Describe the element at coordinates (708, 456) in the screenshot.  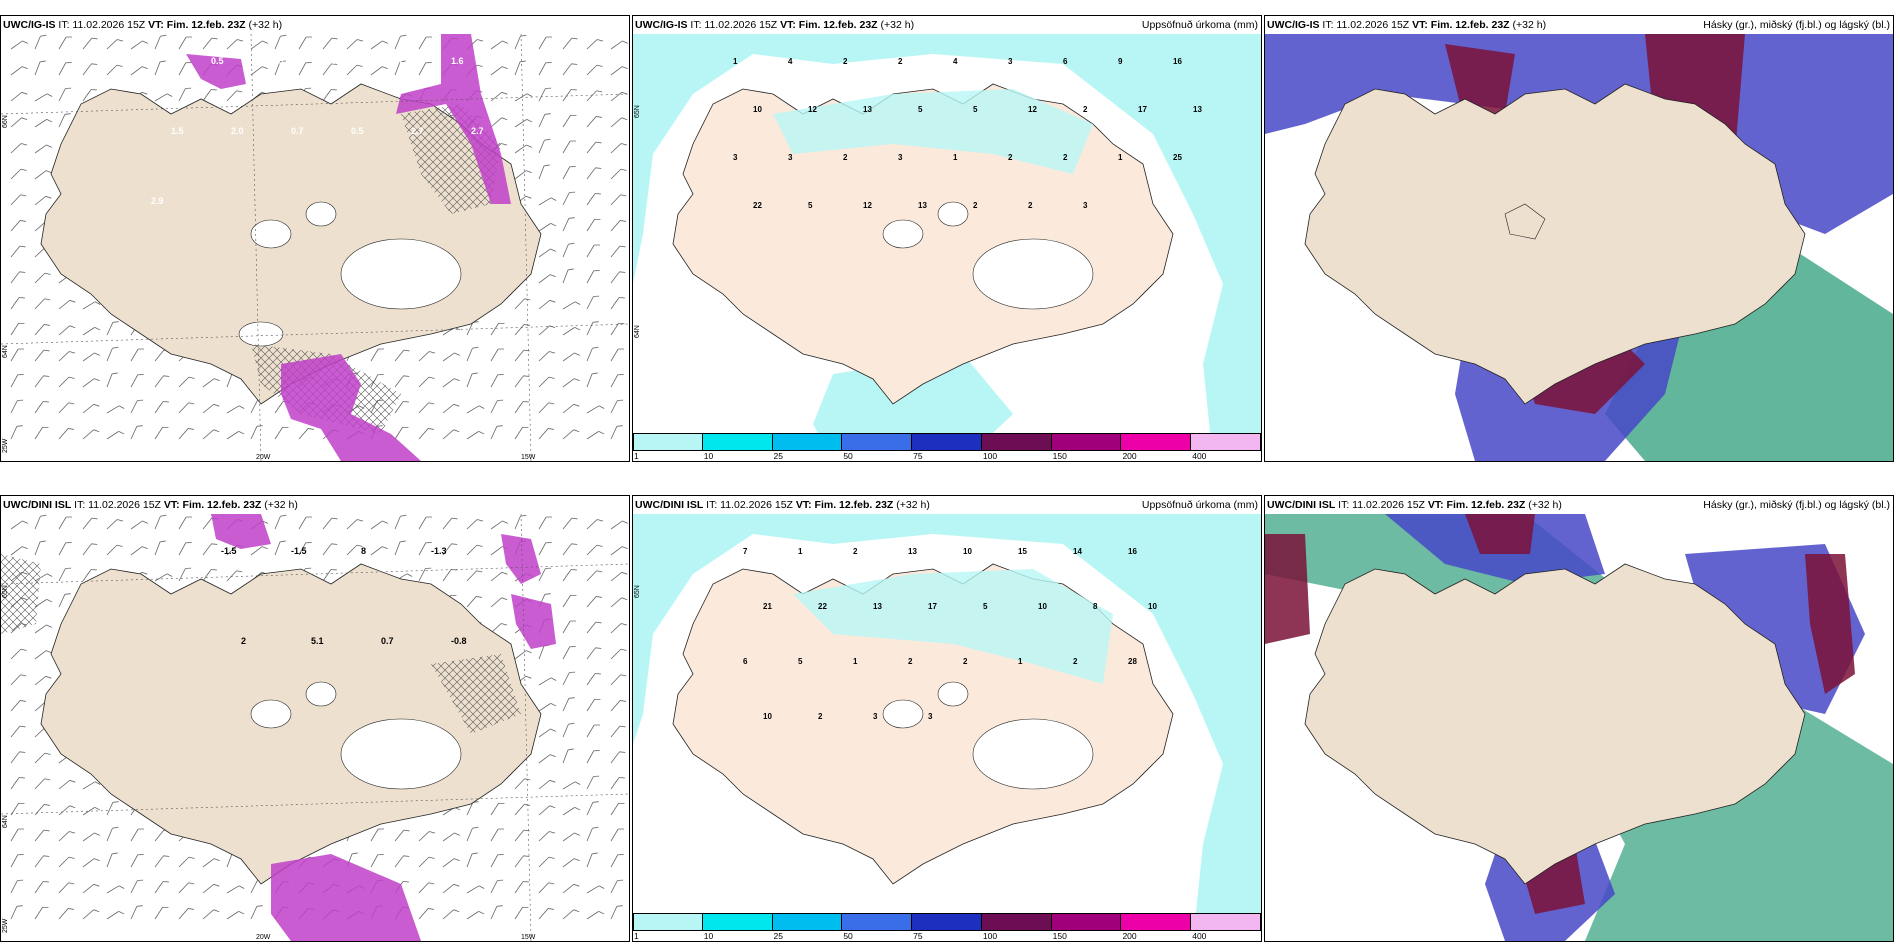
I see `colorbar-label: 10` at that location.